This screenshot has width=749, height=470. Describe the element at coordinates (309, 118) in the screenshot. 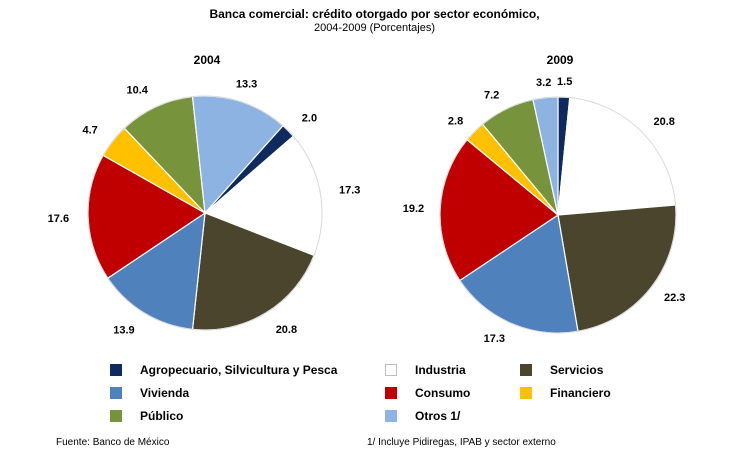

I see `data-label: 2.0` at that location.